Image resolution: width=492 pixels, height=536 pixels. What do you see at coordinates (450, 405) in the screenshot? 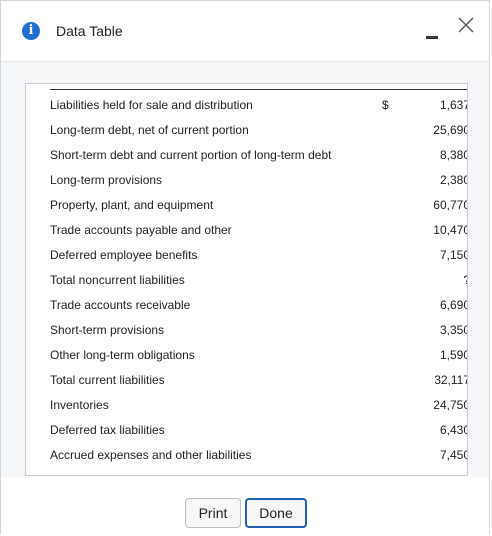
I see `row-value: 24,750` at bounding box center [450, 405].